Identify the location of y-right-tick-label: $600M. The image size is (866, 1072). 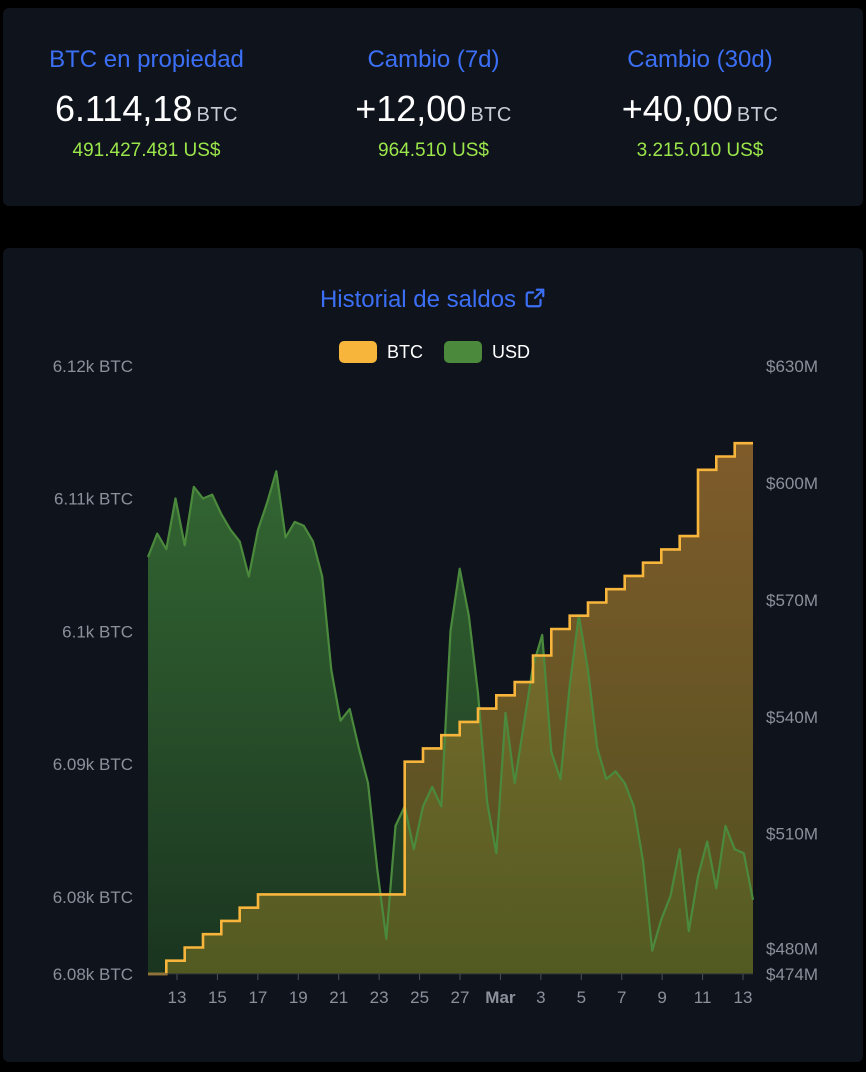
(792, 483).